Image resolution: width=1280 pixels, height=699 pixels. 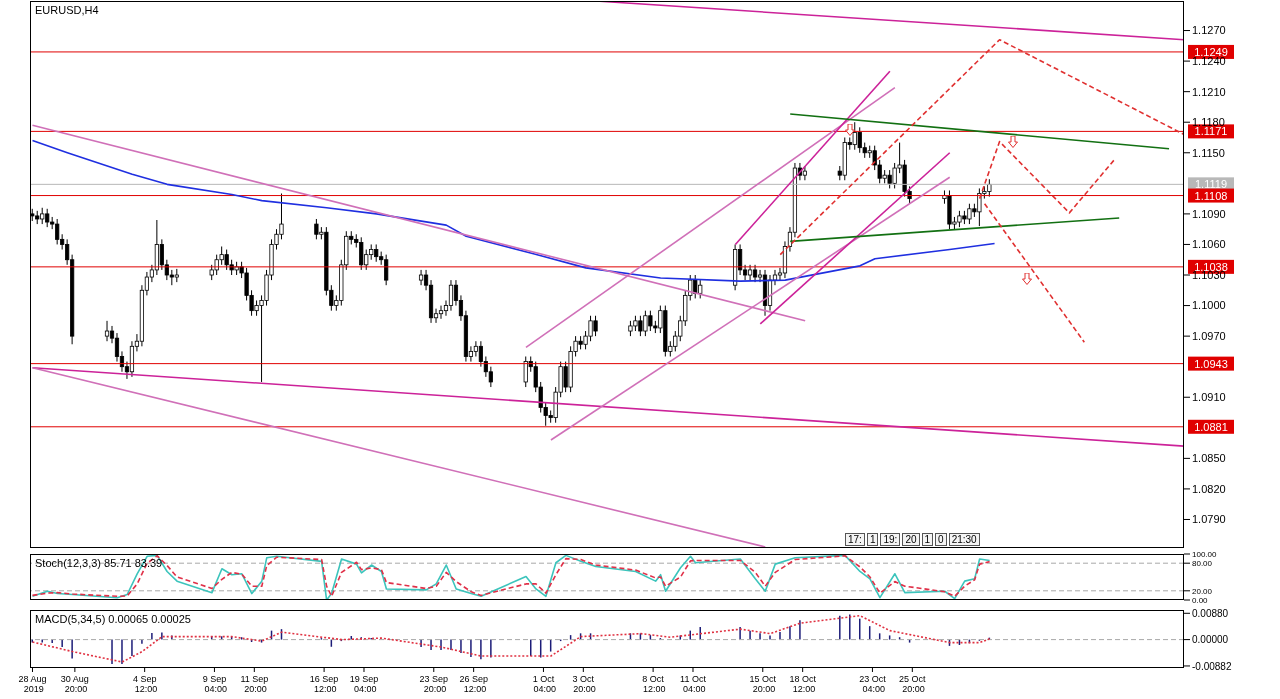 What do you see at coordinates (32, 684) in the screenshot?
I see `x-tick-label: 28 Aug 2019` at bounding box center [32, 684].